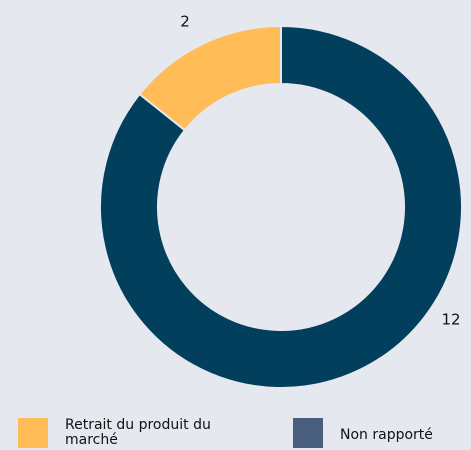 This screenshot has height=450, width=471. What do you see at coordinates (138, 432) in the screenshot?
I see `legend-label: Retrait du produit du marché` at bounding box center [138, 432].